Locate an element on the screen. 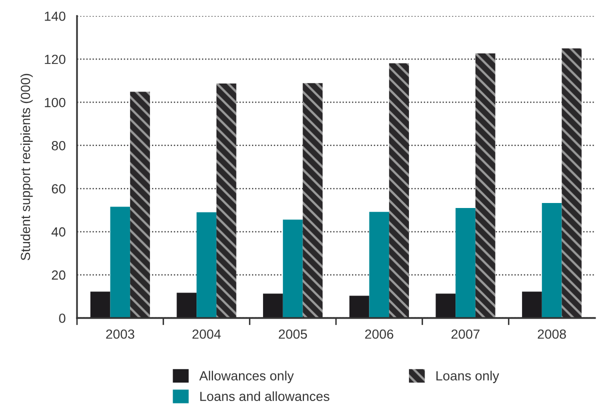 The height and width of the screenshot is (414, 597). legend-label: Loans only is located at coordinates (468, 377).